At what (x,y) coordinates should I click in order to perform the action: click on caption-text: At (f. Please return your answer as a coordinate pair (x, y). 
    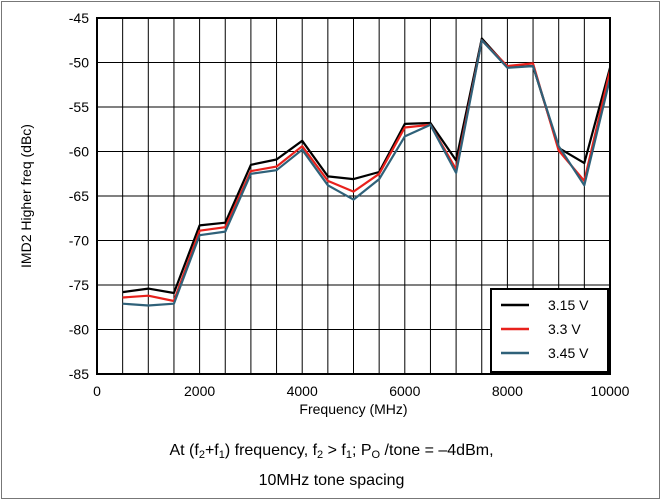
    Looking at the image, I should click on (184, 450).